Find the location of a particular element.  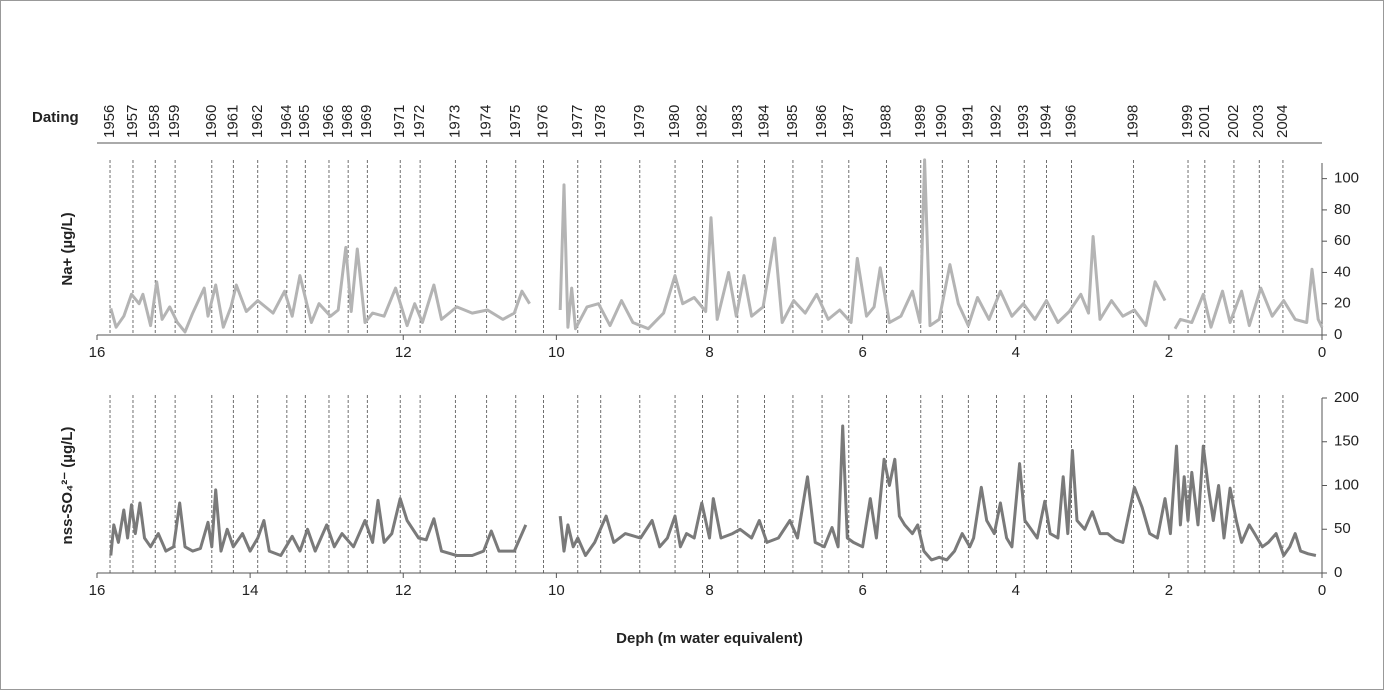

year-label: 1988 is located at coordinates (885, 121).